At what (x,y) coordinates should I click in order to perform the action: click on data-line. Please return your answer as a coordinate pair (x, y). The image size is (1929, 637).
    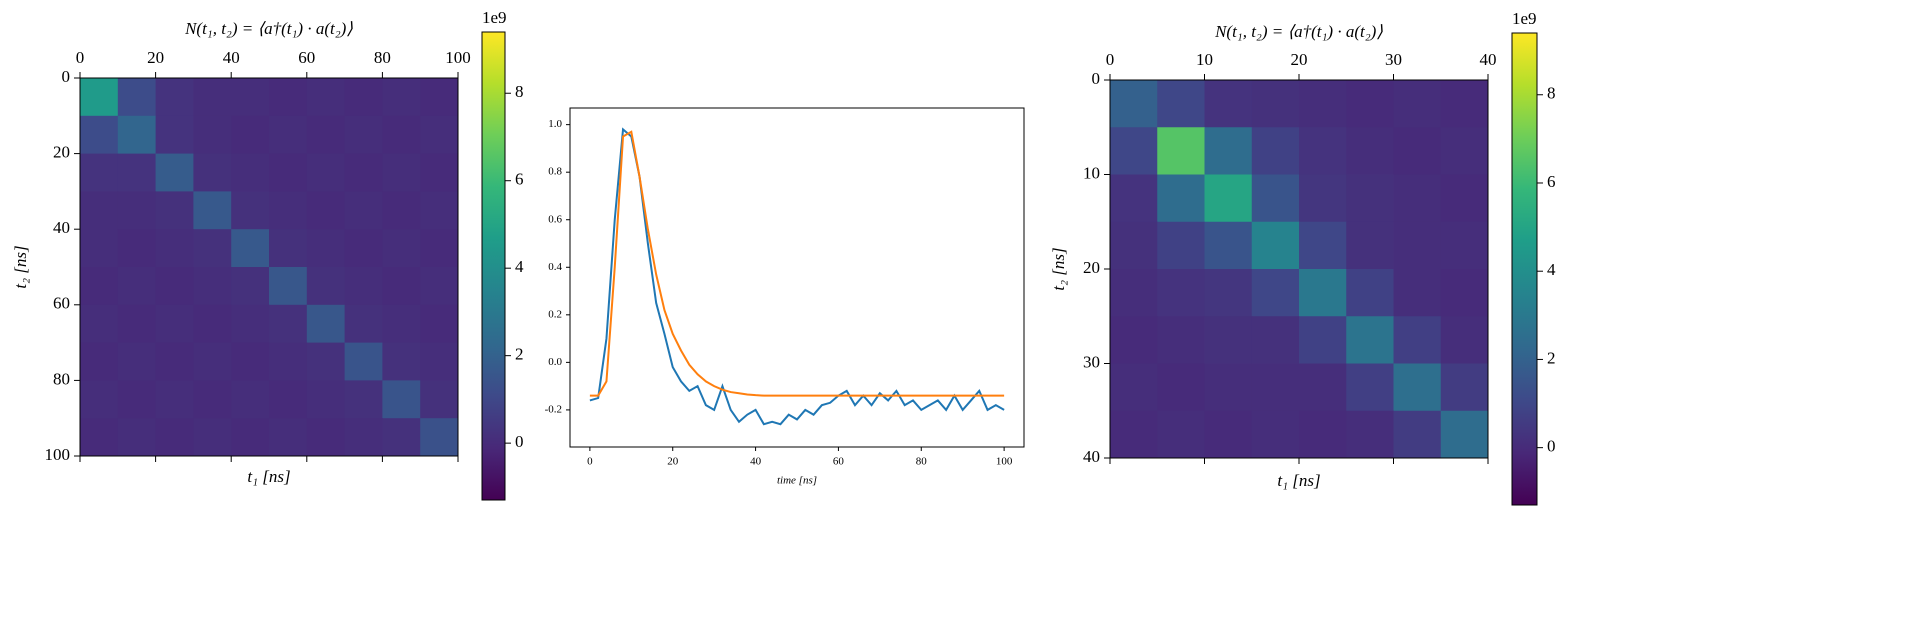
    Looking at the image, I should click on (797, 263).